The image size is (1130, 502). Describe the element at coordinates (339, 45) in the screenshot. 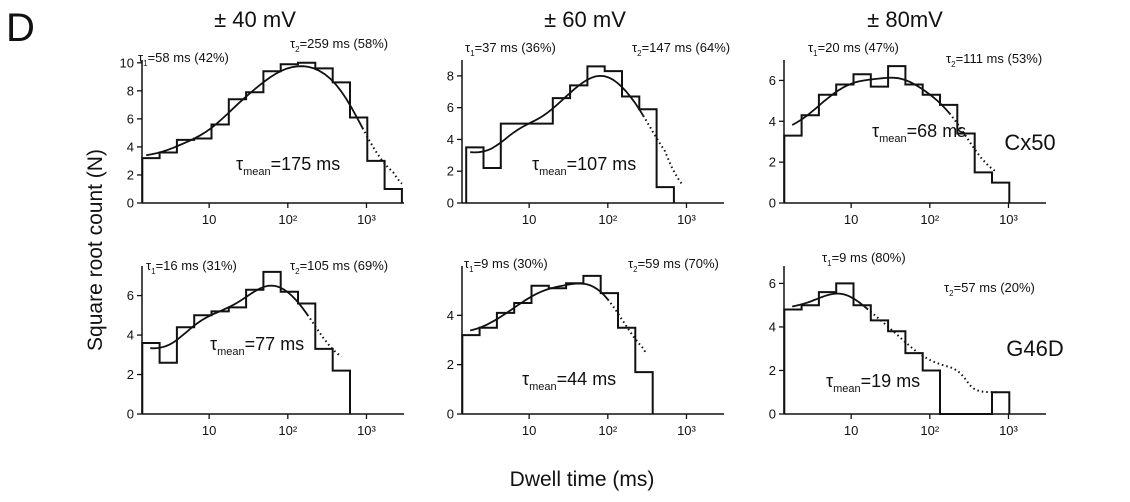

I see `tau2-annotation: τ2=259 ms (58%)` at that location.